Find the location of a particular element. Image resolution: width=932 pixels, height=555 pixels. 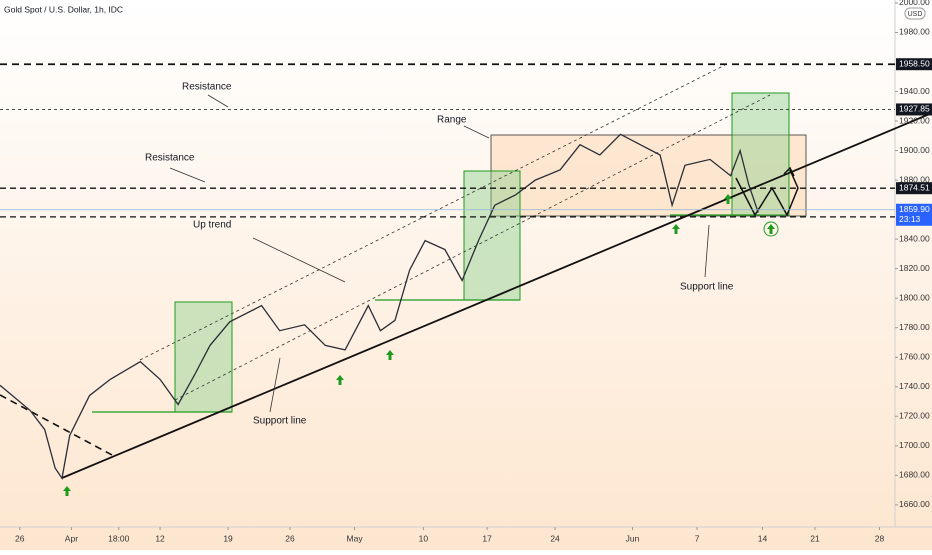

x-tick-label: 14 is located at coordinates (763, 538).